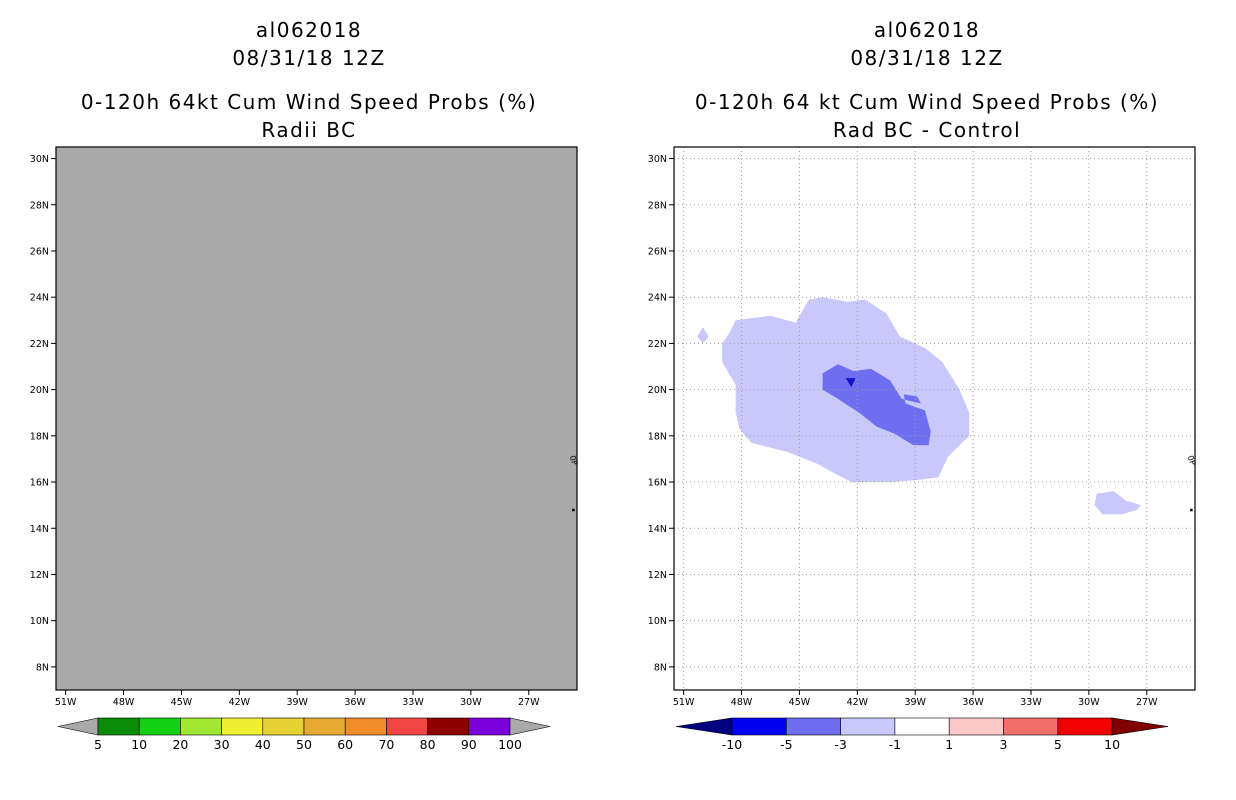  I want to click on colorbar-label: -3, so click(840, 744).